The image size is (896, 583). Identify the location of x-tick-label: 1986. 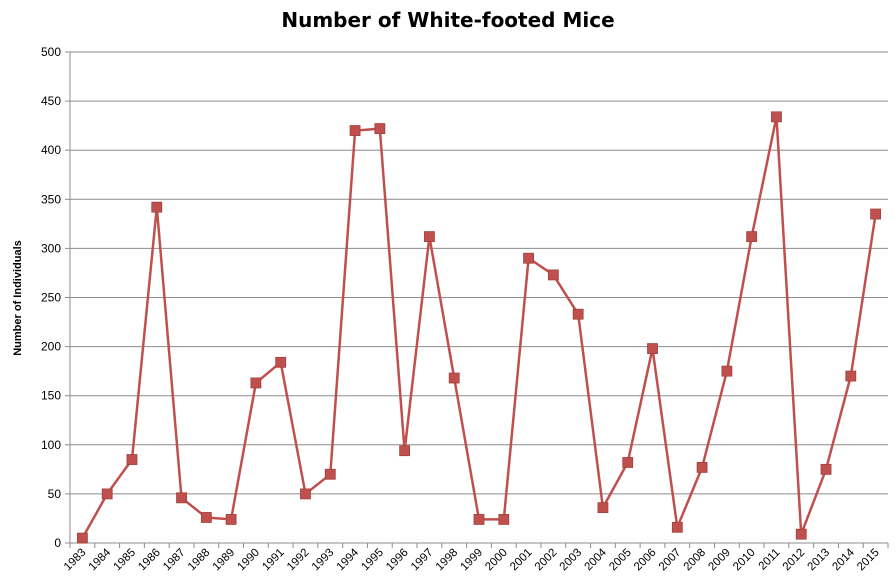
(149, 560).